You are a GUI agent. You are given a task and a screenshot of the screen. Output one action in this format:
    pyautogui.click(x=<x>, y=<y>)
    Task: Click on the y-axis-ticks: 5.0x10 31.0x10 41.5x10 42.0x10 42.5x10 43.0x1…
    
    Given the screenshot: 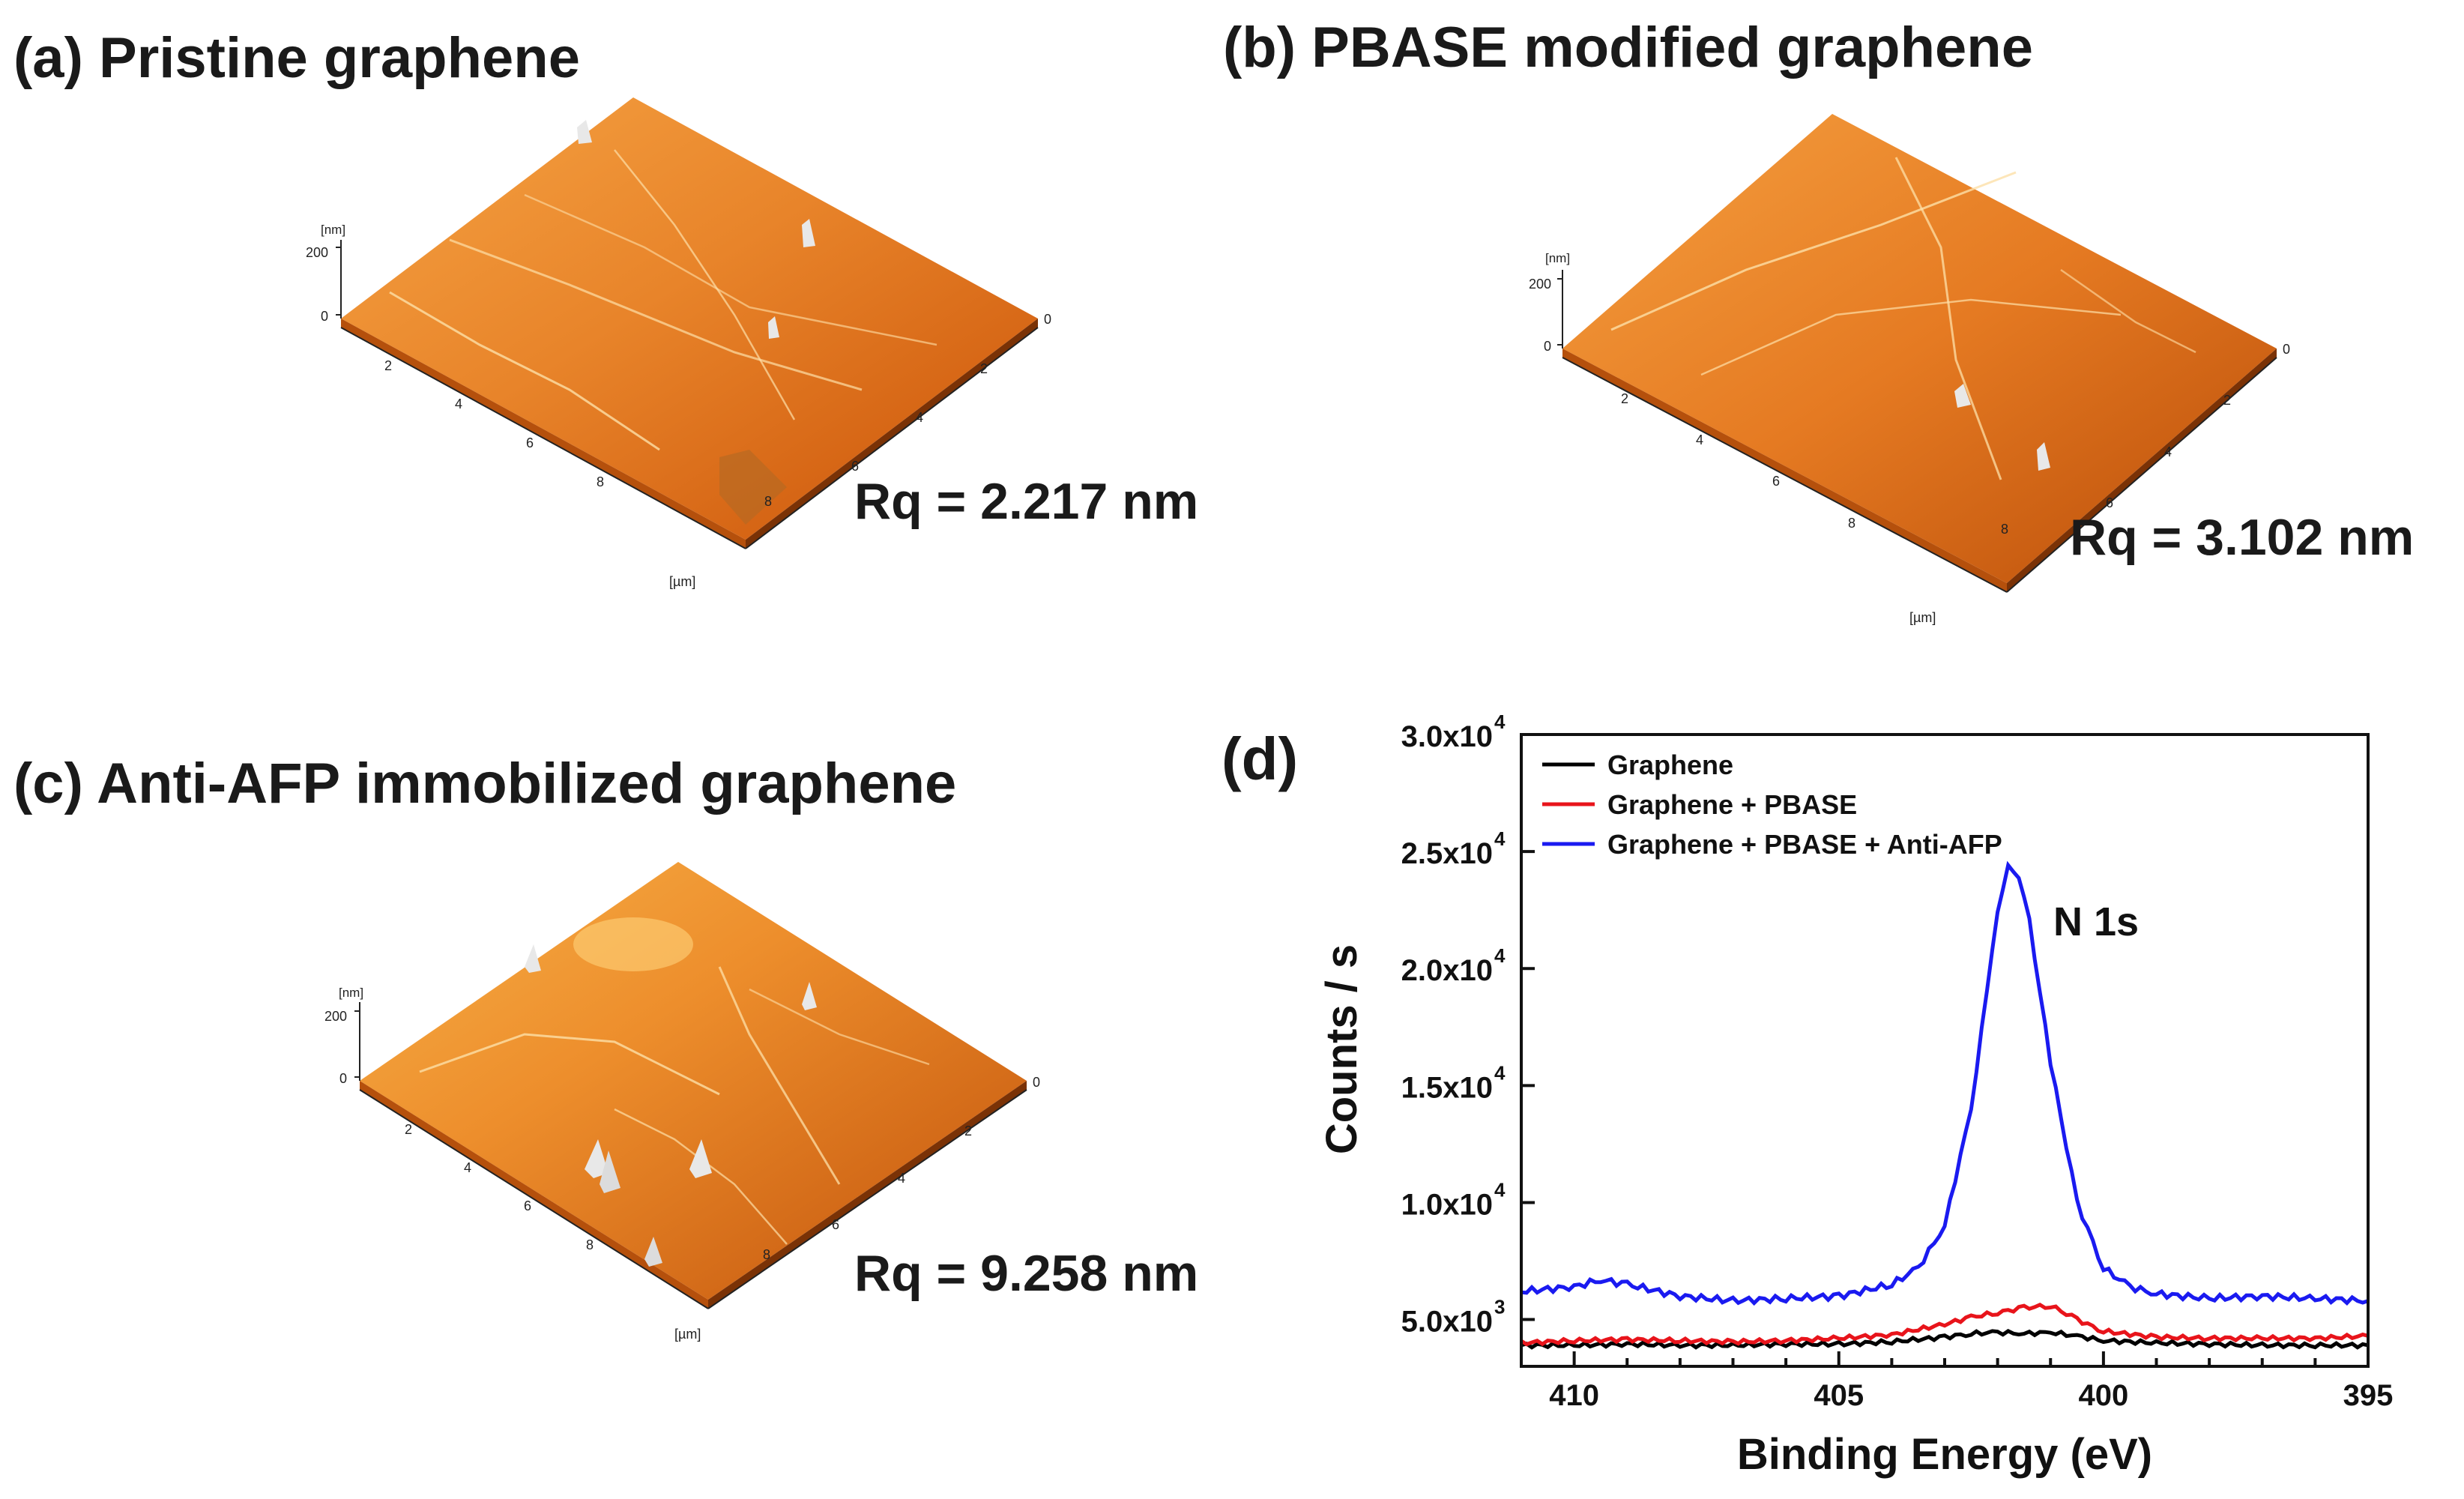 What is the action you would take?
    pyautogui.click(x=1468, y=1025)
    